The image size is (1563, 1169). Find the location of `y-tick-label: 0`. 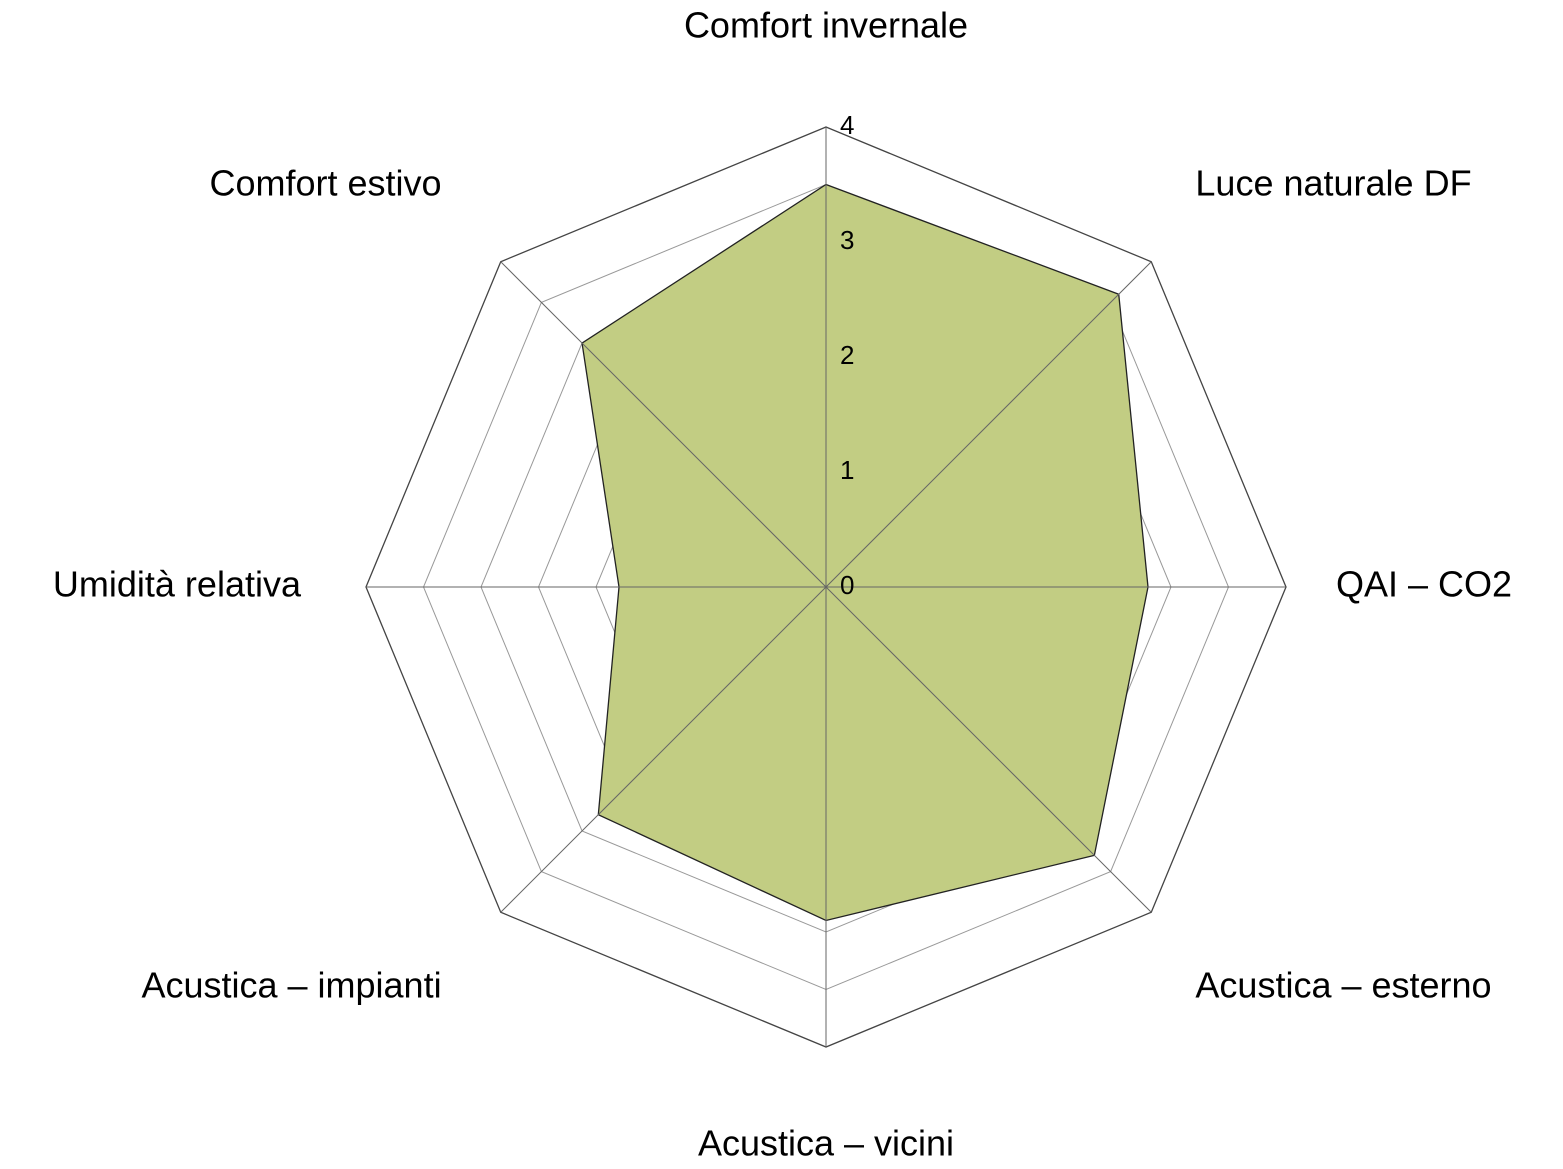

y-tick-label: 0 is located at coordinates (847, 585).